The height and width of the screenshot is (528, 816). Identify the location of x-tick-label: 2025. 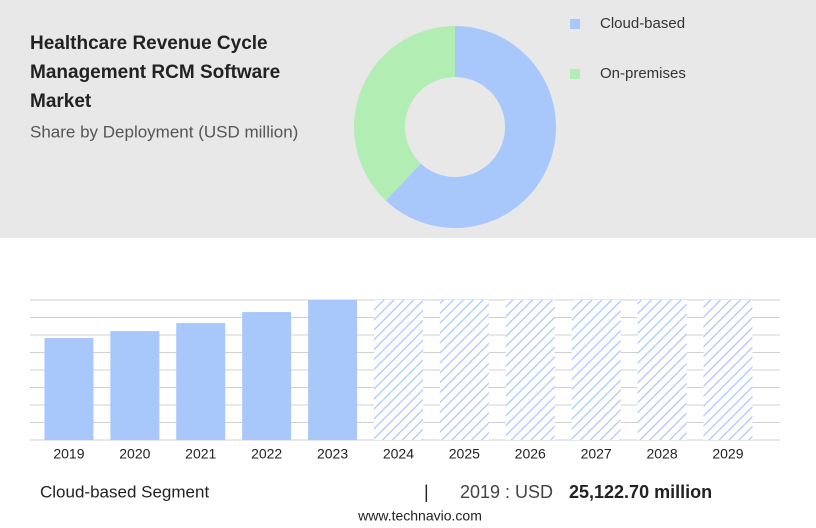
(464, 454).